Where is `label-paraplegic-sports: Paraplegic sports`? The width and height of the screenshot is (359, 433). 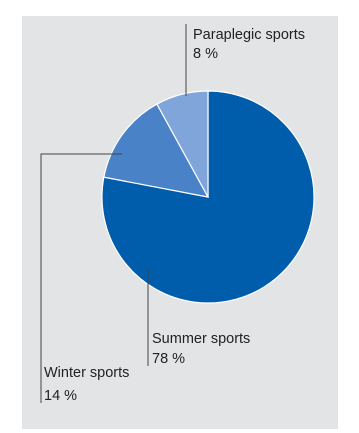 label-paraplegic-sports: Paraplegic sports is located at coordinates (249, 35).